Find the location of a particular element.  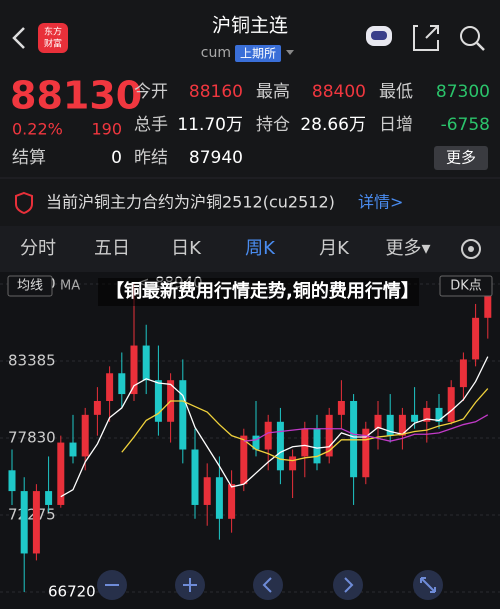

field-label: 总手 is located at coordinates (151, 125).